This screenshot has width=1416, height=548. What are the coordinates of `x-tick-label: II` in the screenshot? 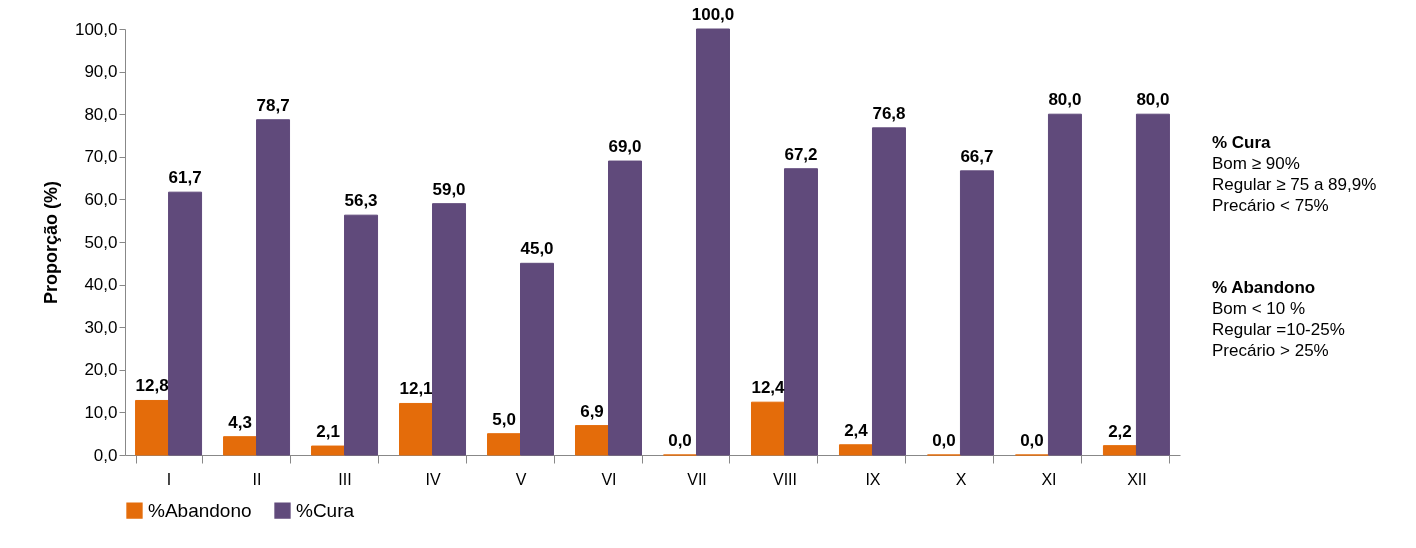 It's located at (257, 479).